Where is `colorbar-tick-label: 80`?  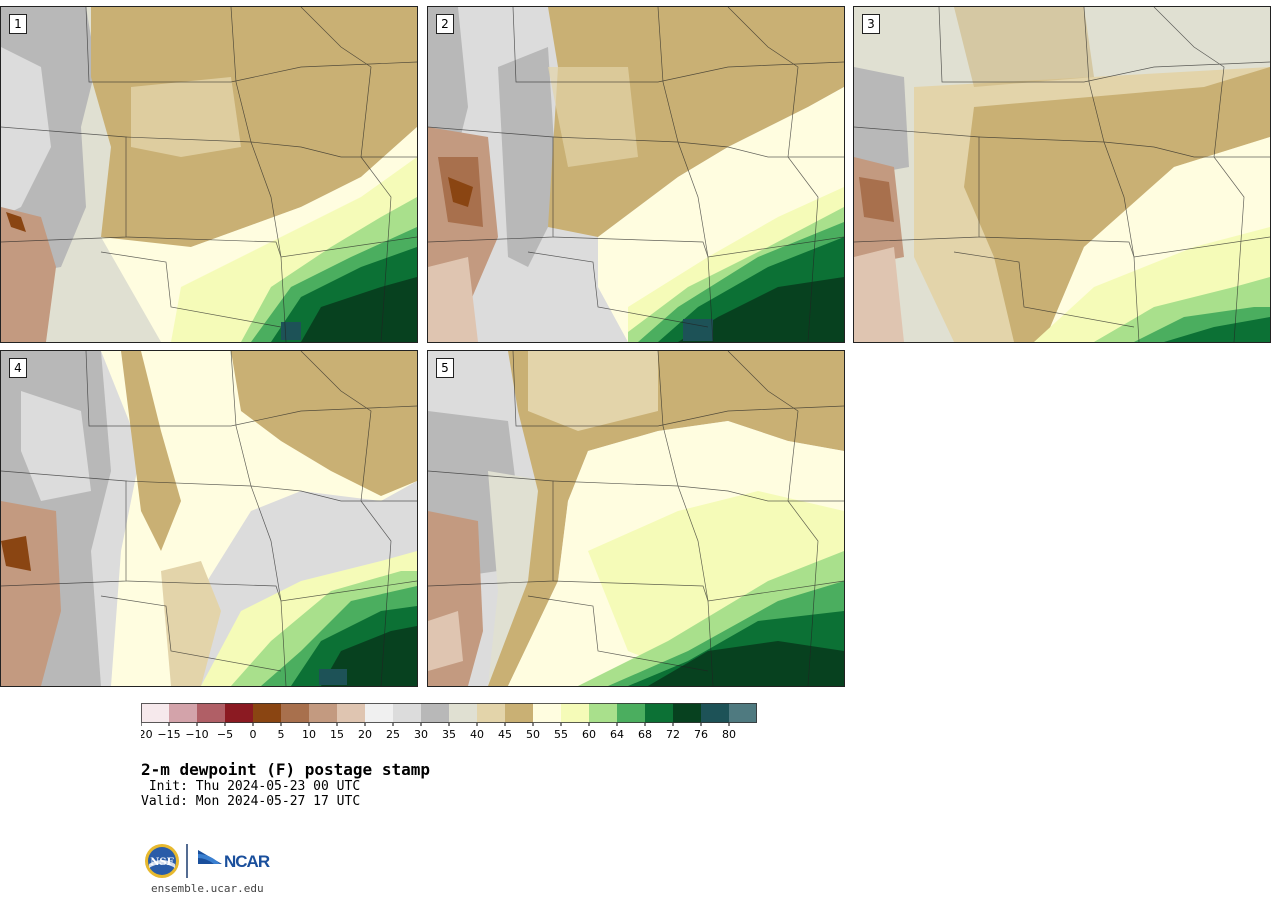 colorbar-tick-label: 80 is located at coordinates (729, 734).